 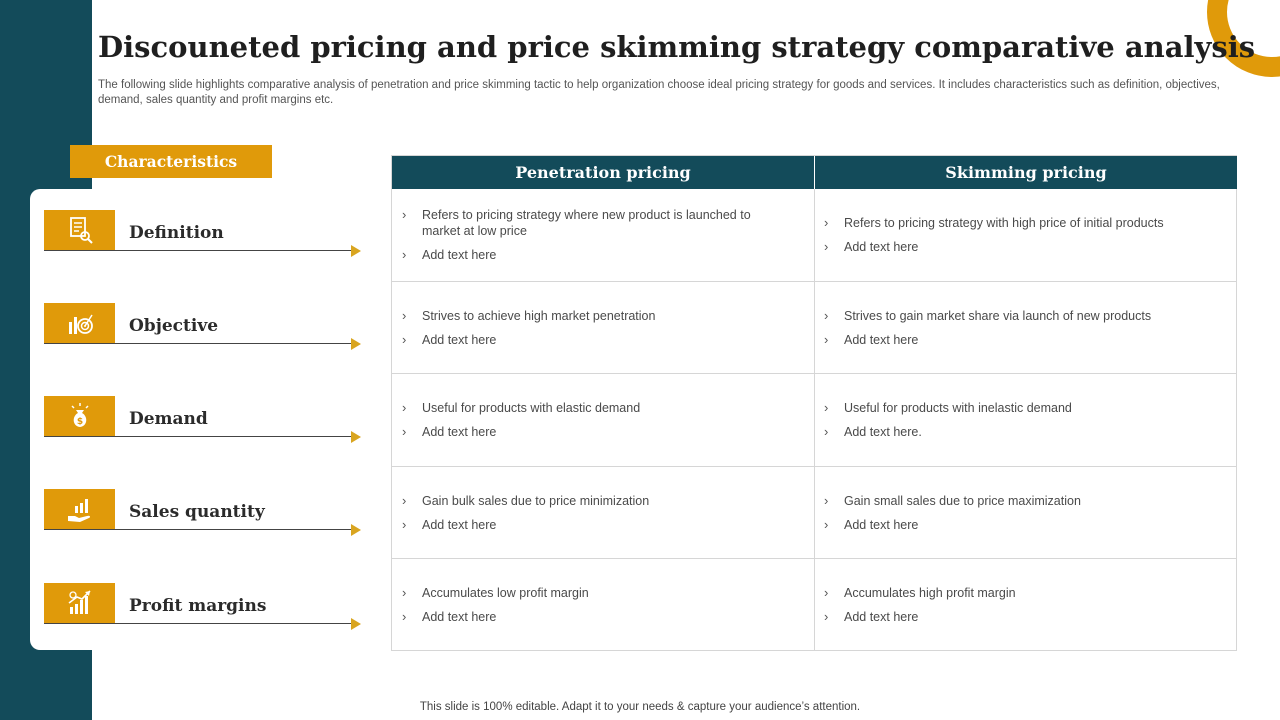 I want to click on bullet-text: Accumulates high profit margin, so click(x=1014, y=593).